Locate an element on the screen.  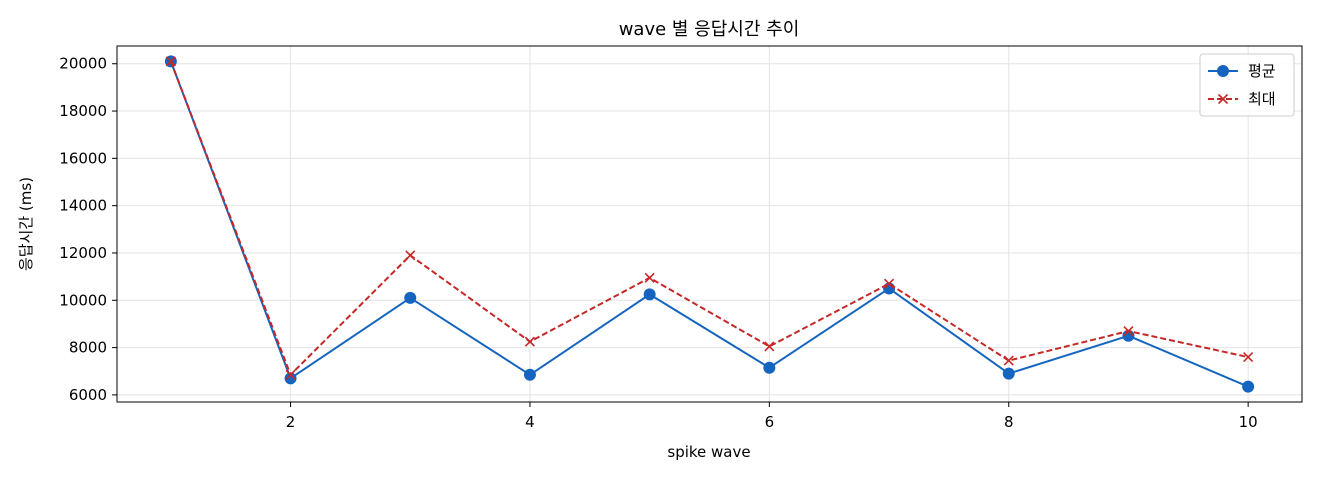
x-tick-label: 6 is located at coordinates (770, 422).